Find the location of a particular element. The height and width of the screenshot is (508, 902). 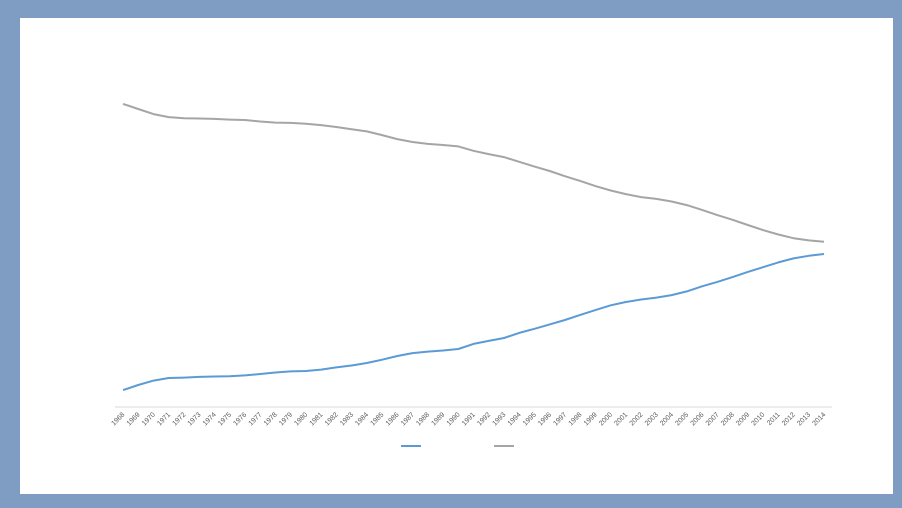

x-tick-label: 2005 is located at coordinates (682, 419).